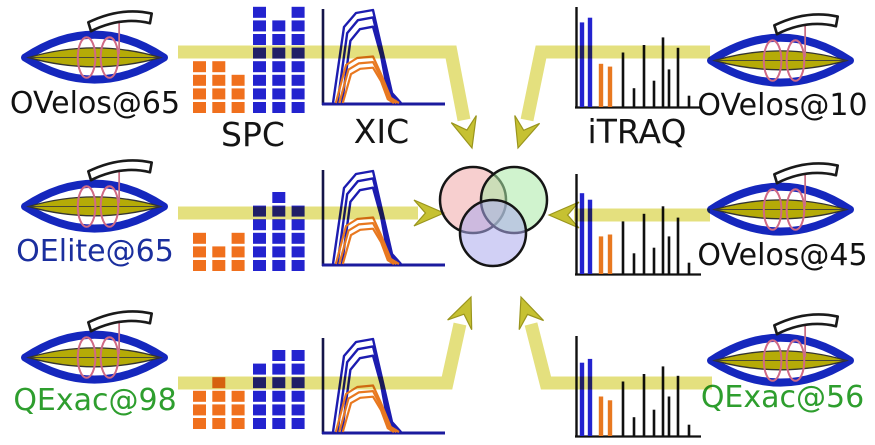 This screenshot has width=875, height=445. What do you see at coordinates (782, 255) in the screenshot?
I see `instrument-label: OVelos@45` at bounding box center [782, 255].